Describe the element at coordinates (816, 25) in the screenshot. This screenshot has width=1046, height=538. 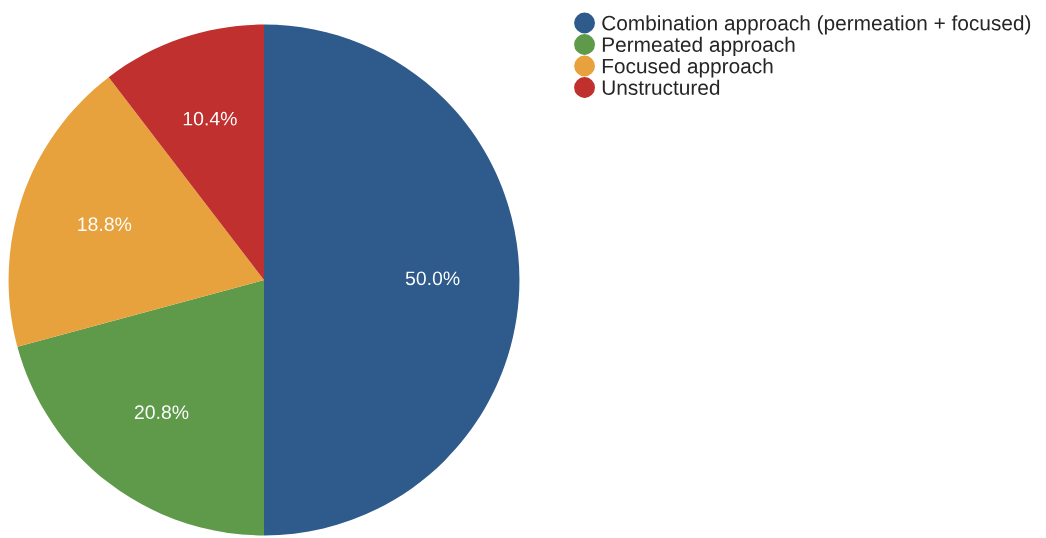
I see `legend-label: Combination approach (permeation + focused)` at that location.